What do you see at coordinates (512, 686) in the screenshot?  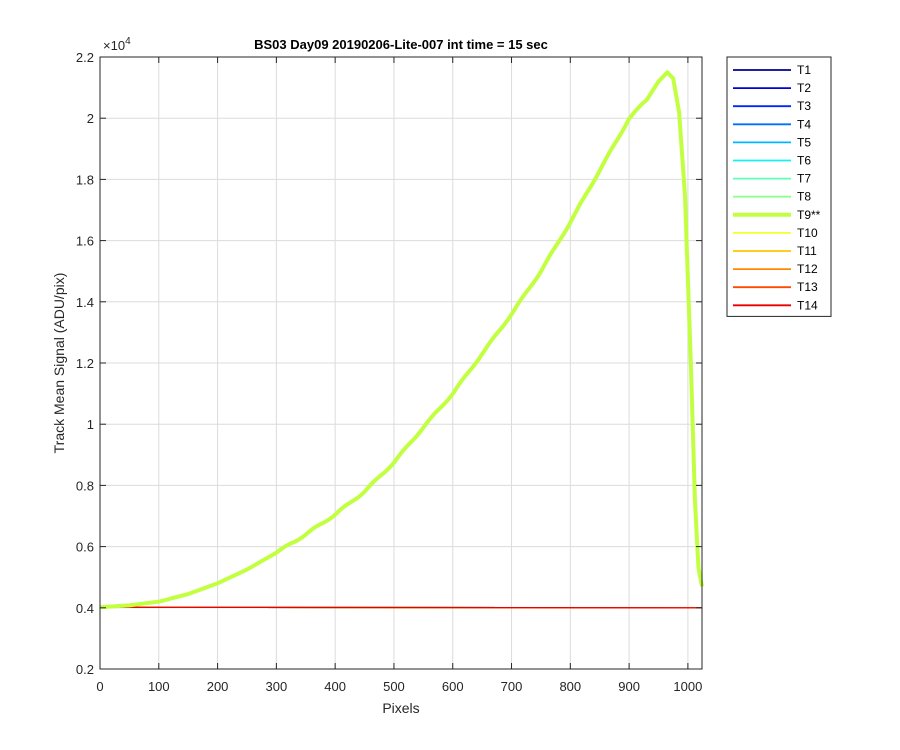 I see `x-tick-label: 700` at bounding box center [512, 686].